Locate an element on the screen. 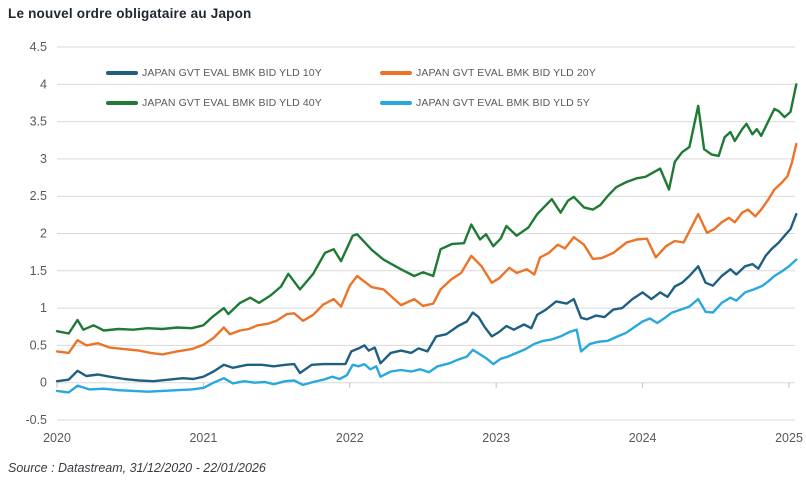  x-axis-tick-label: 2021 is located at coordinates (203, 438).